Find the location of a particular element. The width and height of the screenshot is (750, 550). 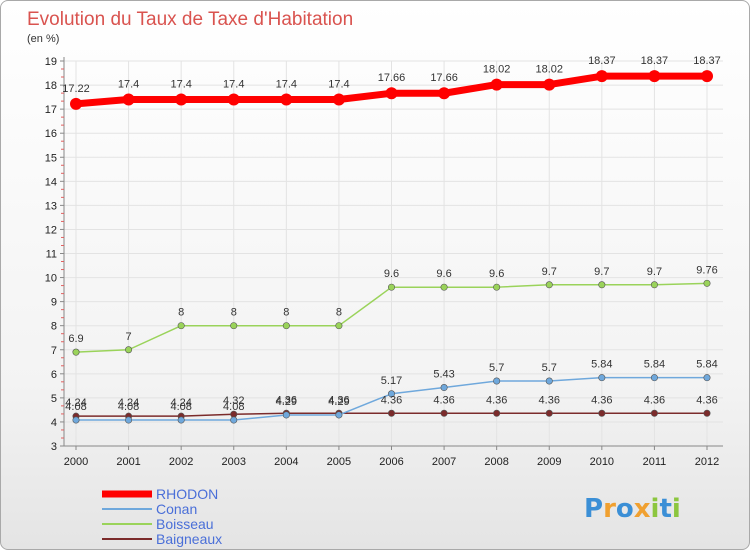

y-tick-label: 17 is located at coordinates (51, 110).